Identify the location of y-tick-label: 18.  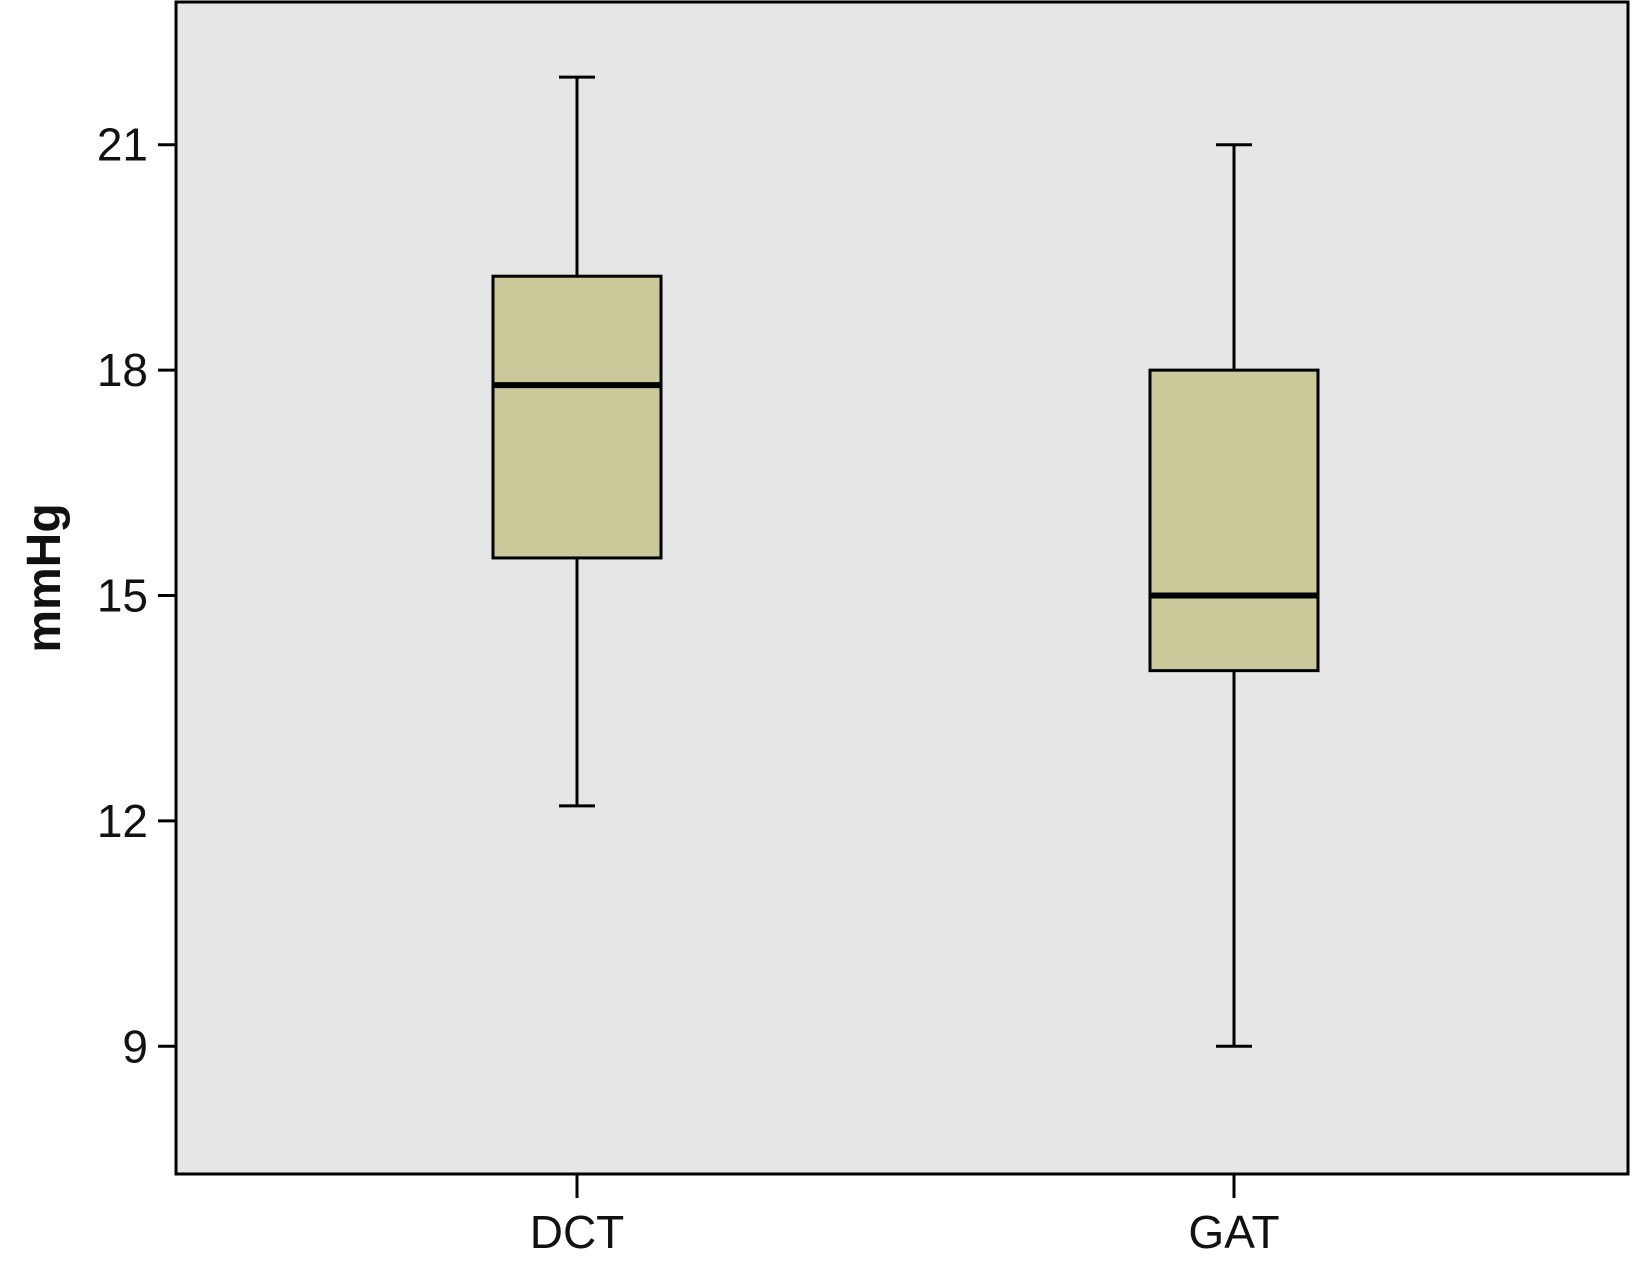
(122, 370).